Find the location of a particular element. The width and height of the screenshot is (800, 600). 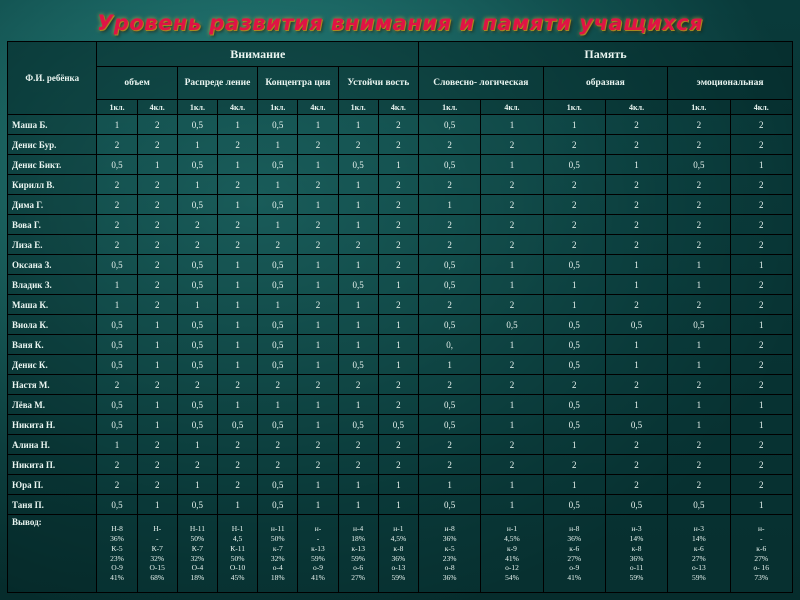

col-header-stability: Устойчи вость is located at coordinates (378, 83).